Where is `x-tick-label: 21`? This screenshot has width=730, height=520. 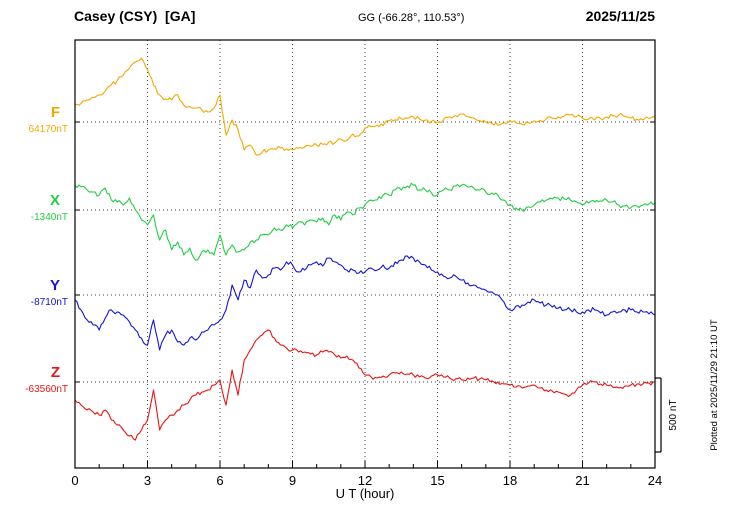
x-tick-label: 21 is located at coordinates (582, 480).